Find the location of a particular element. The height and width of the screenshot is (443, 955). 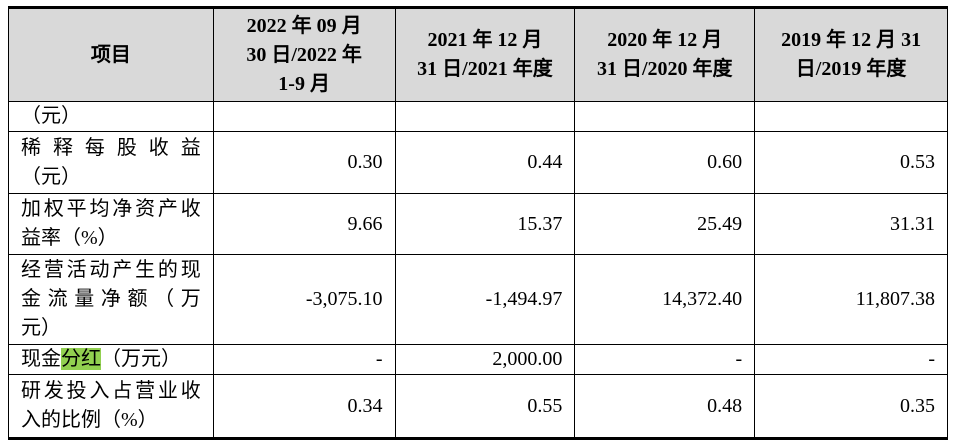

table-row: 加权平均净资产收 益率（%） 9.66 15.37 25.49 31.31 is located at coordinates (478, 224).